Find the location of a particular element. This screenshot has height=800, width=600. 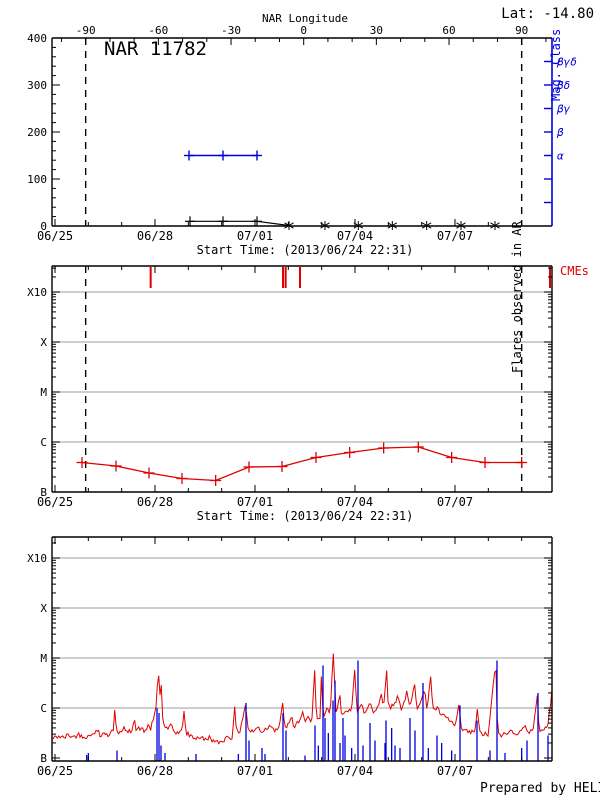

svg-text: 100 is located at coordinates (37, 179).